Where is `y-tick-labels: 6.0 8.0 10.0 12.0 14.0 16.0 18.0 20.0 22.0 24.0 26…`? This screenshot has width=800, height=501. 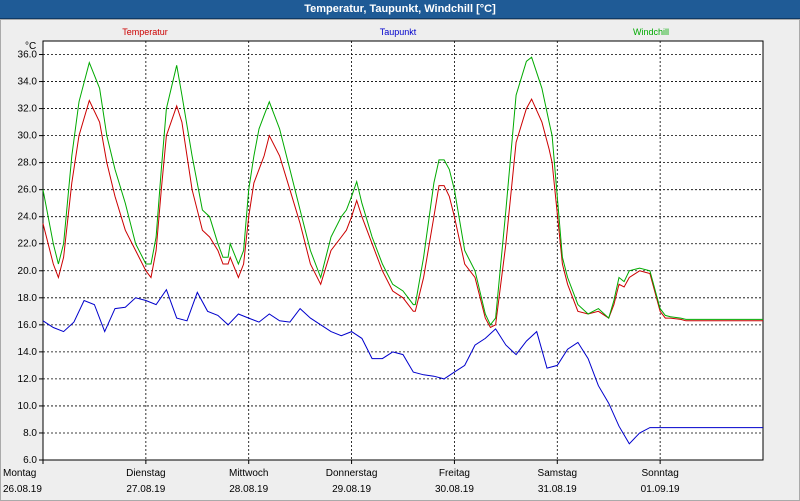
y-tick-labels: 6.0 8.0 10.0 12.0 14.0 16.0 18.0 20.0 22.0 24.0 26… is located at coordinates (30, 258).